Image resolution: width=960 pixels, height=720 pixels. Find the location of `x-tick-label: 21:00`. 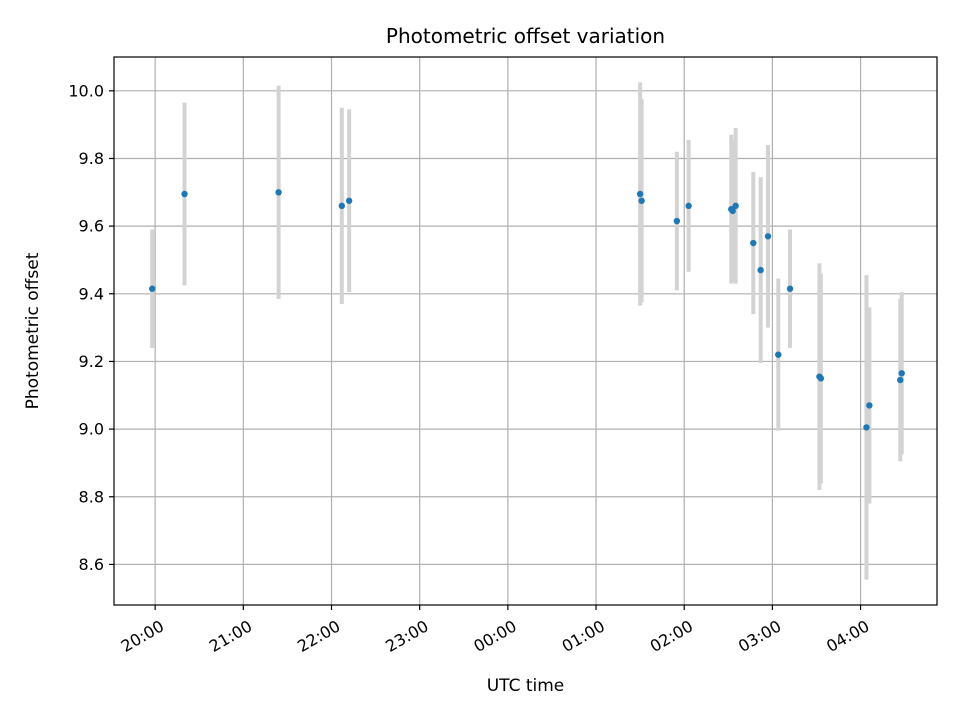

x-tick-label: 21:00 is located at coordinates (230, 636).